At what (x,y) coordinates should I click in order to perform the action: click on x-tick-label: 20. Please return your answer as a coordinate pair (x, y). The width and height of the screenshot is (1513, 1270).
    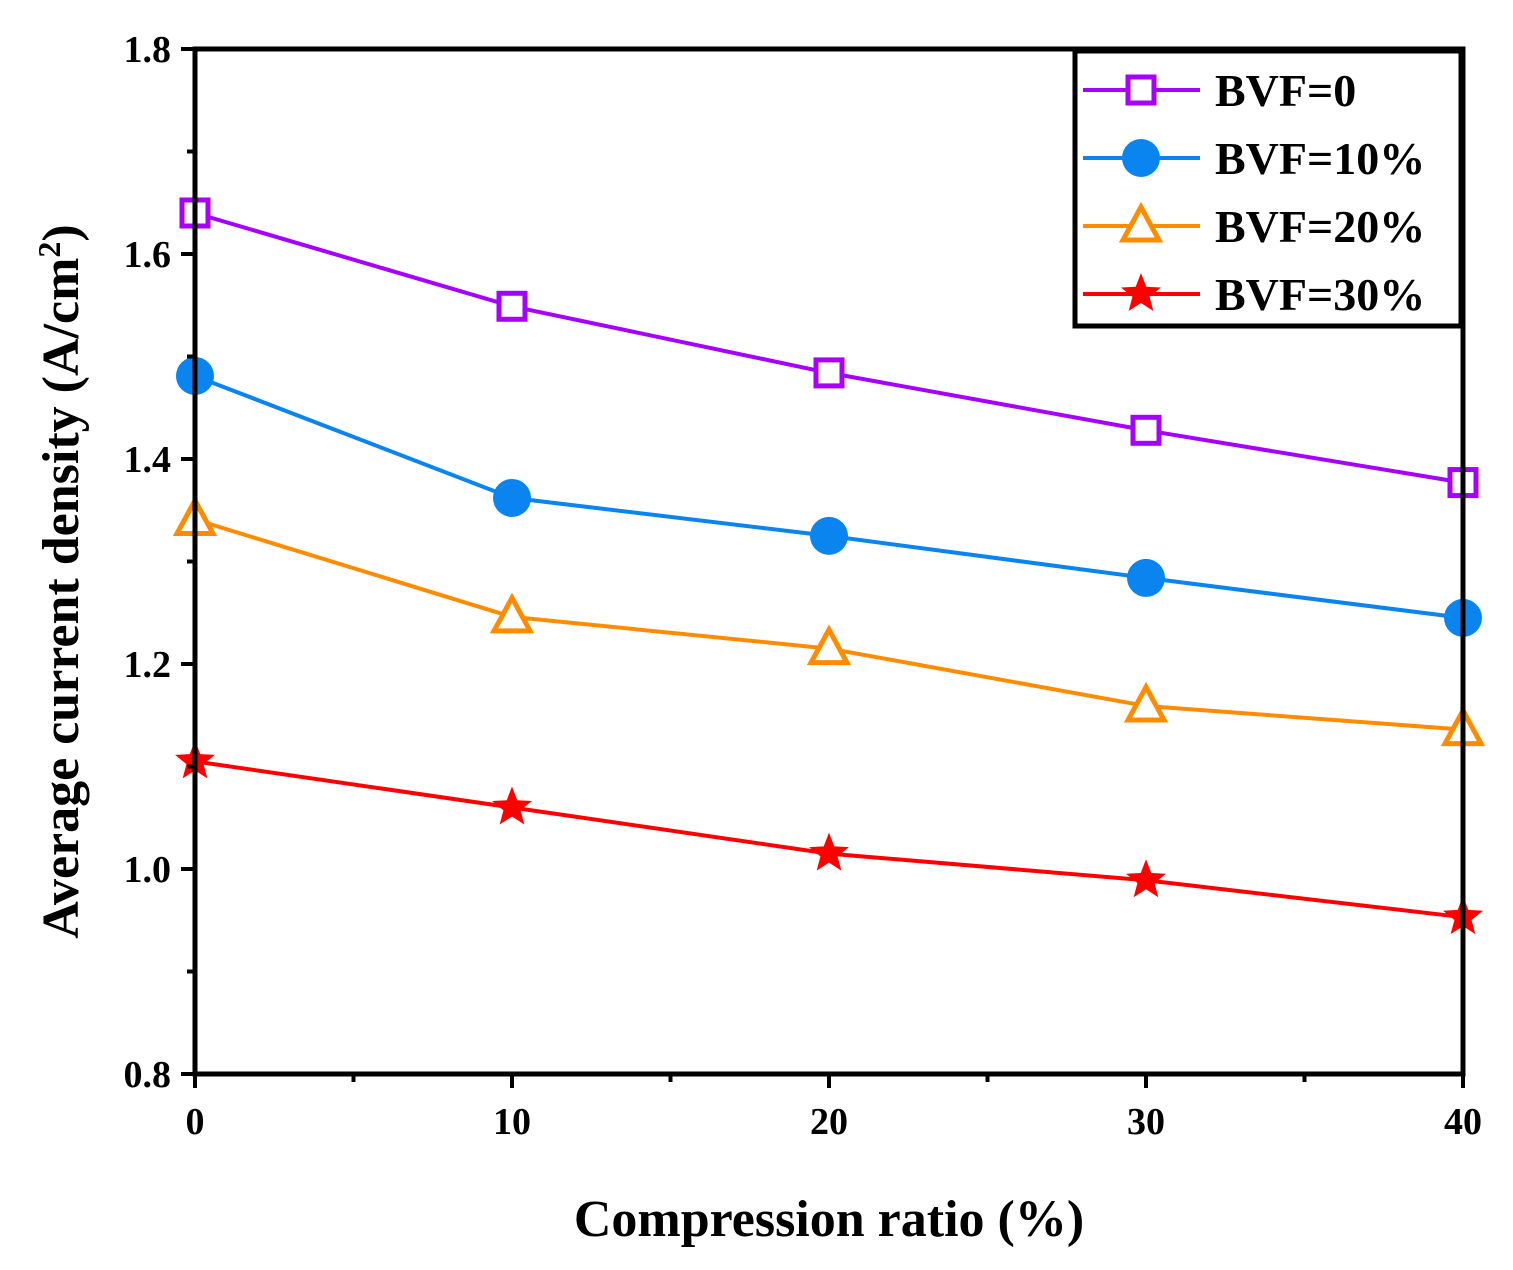
    Looking at the image, I should click on (829, 1122).